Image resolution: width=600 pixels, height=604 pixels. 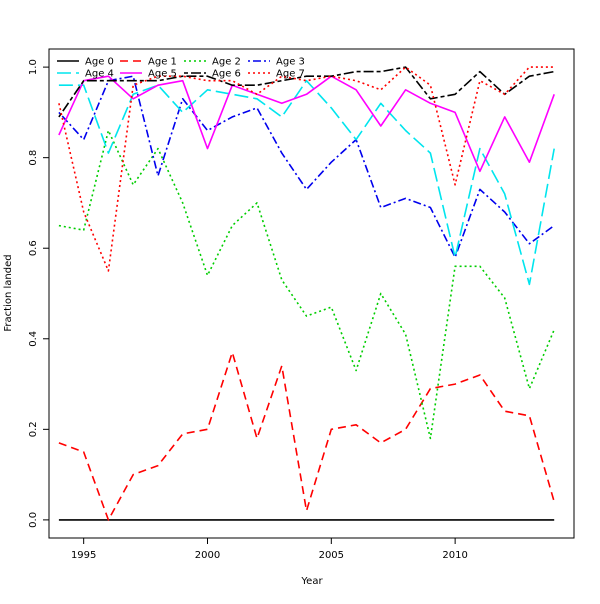 I want to click on y-tick-label: 0.8, so click(x=33, y=158).